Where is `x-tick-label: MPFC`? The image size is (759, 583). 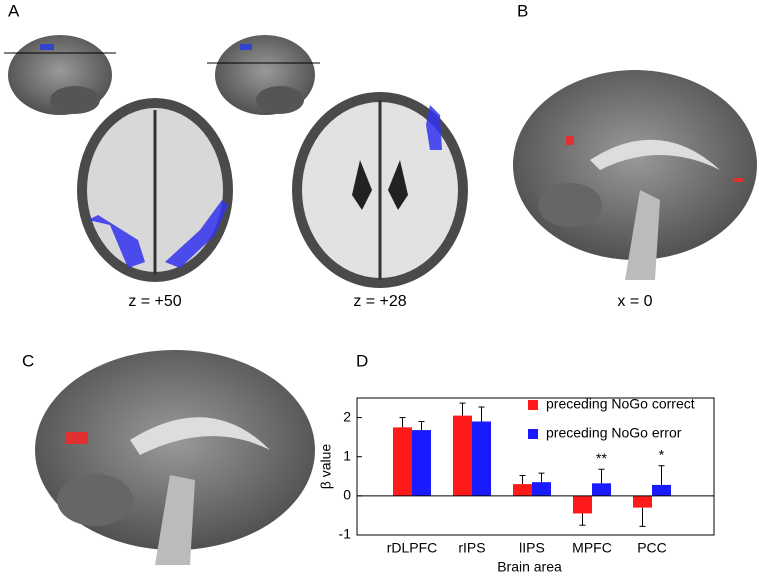
x-tick-label: MPFC is located at coordinates (592, 548).